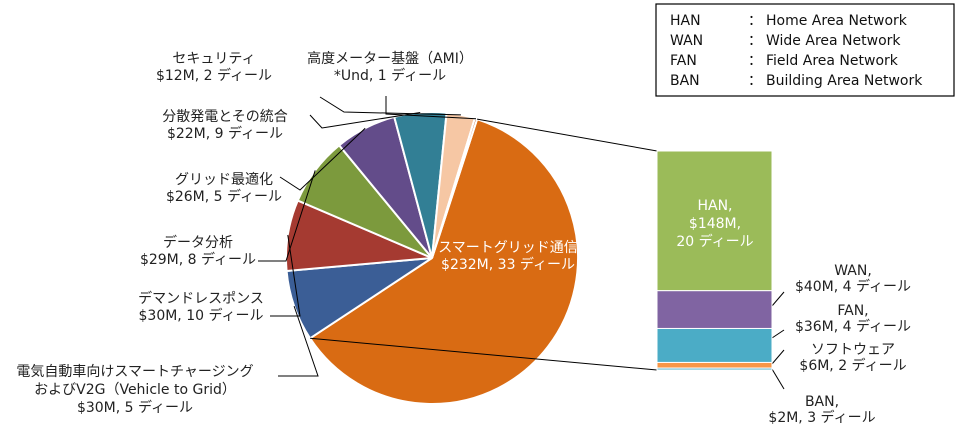 The width and height of the screenshot is (960, 430). Describe the element at coordinates (201, 298) in the screenshot. I see `pie-slice-label: デマンドレスポンス` at that location.